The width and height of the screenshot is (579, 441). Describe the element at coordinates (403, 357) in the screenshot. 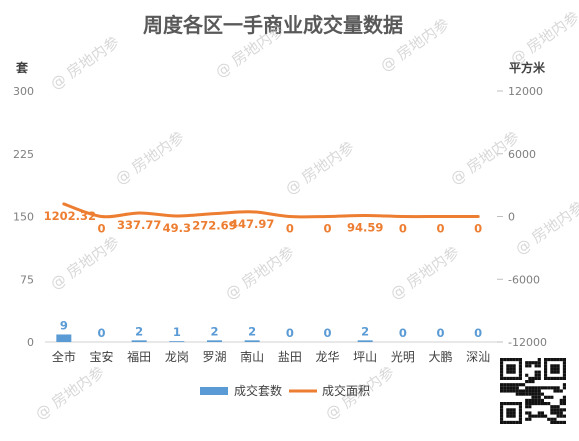

I see `x-tick-label: 光明` at that location.